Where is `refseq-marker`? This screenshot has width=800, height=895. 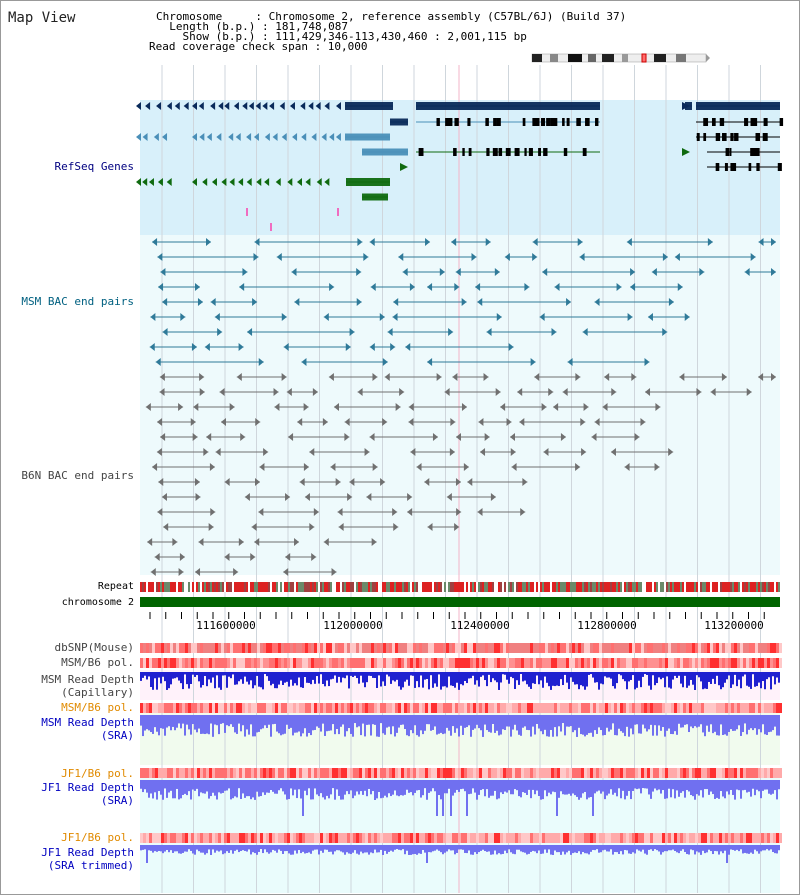 refseq-marker is located at coordinates (247, 212).